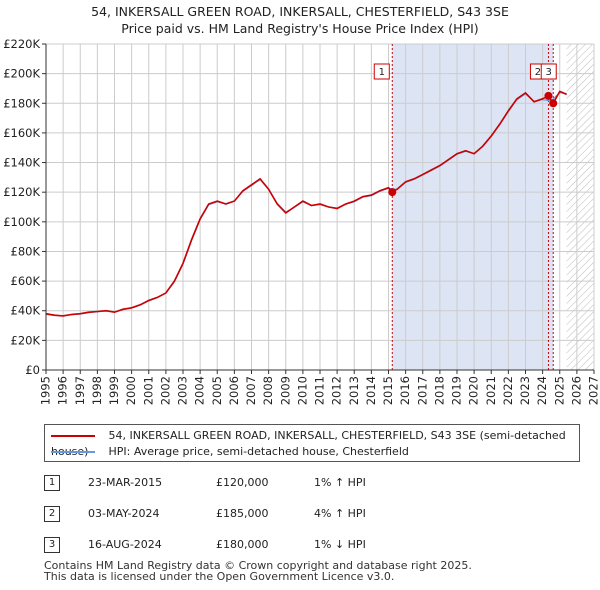 This screenshot has width=600, height=590. What do you see at coordinates (46, 390) in the screenshot?
I see `x-tick-label: 1995` at bounding box center [46, 390].